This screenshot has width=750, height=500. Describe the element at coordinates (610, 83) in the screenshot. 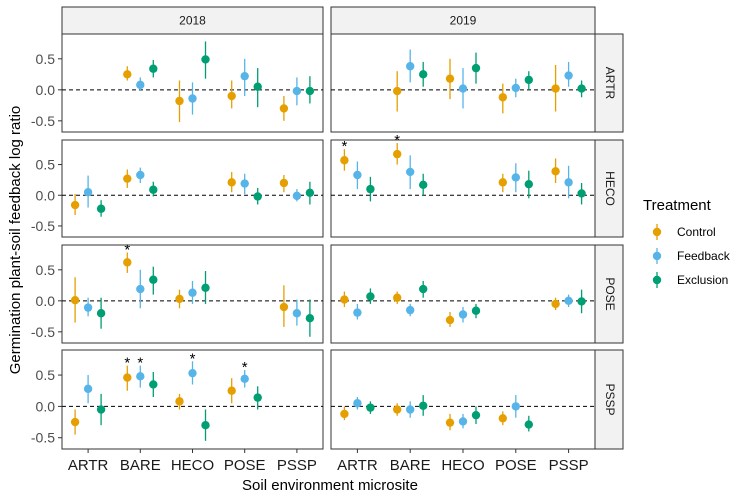

I see `row-strip-label: ARTR` at that location.